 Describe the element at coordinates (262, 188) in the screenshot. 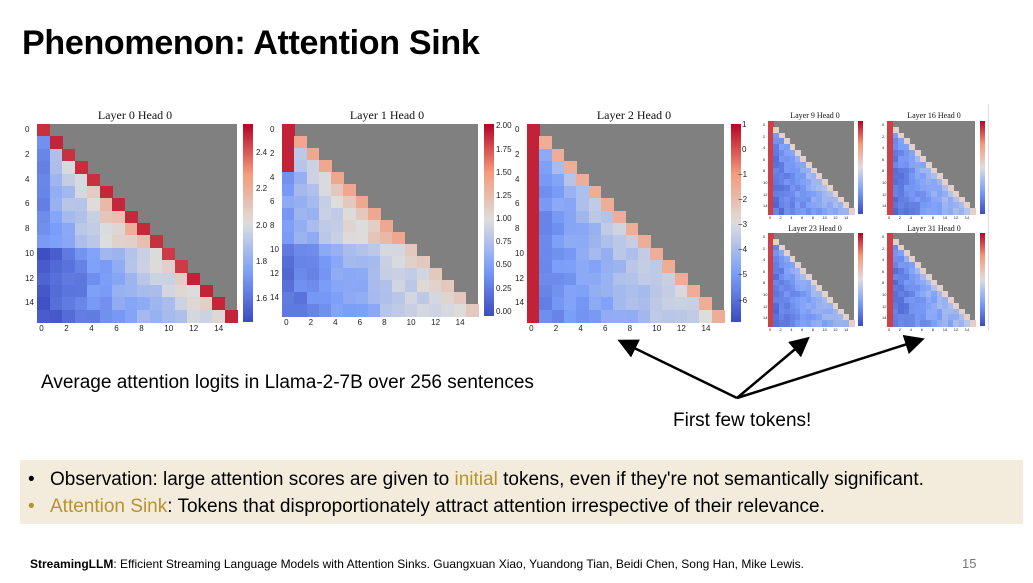

I see `cb-tick: 2.2` at that location.